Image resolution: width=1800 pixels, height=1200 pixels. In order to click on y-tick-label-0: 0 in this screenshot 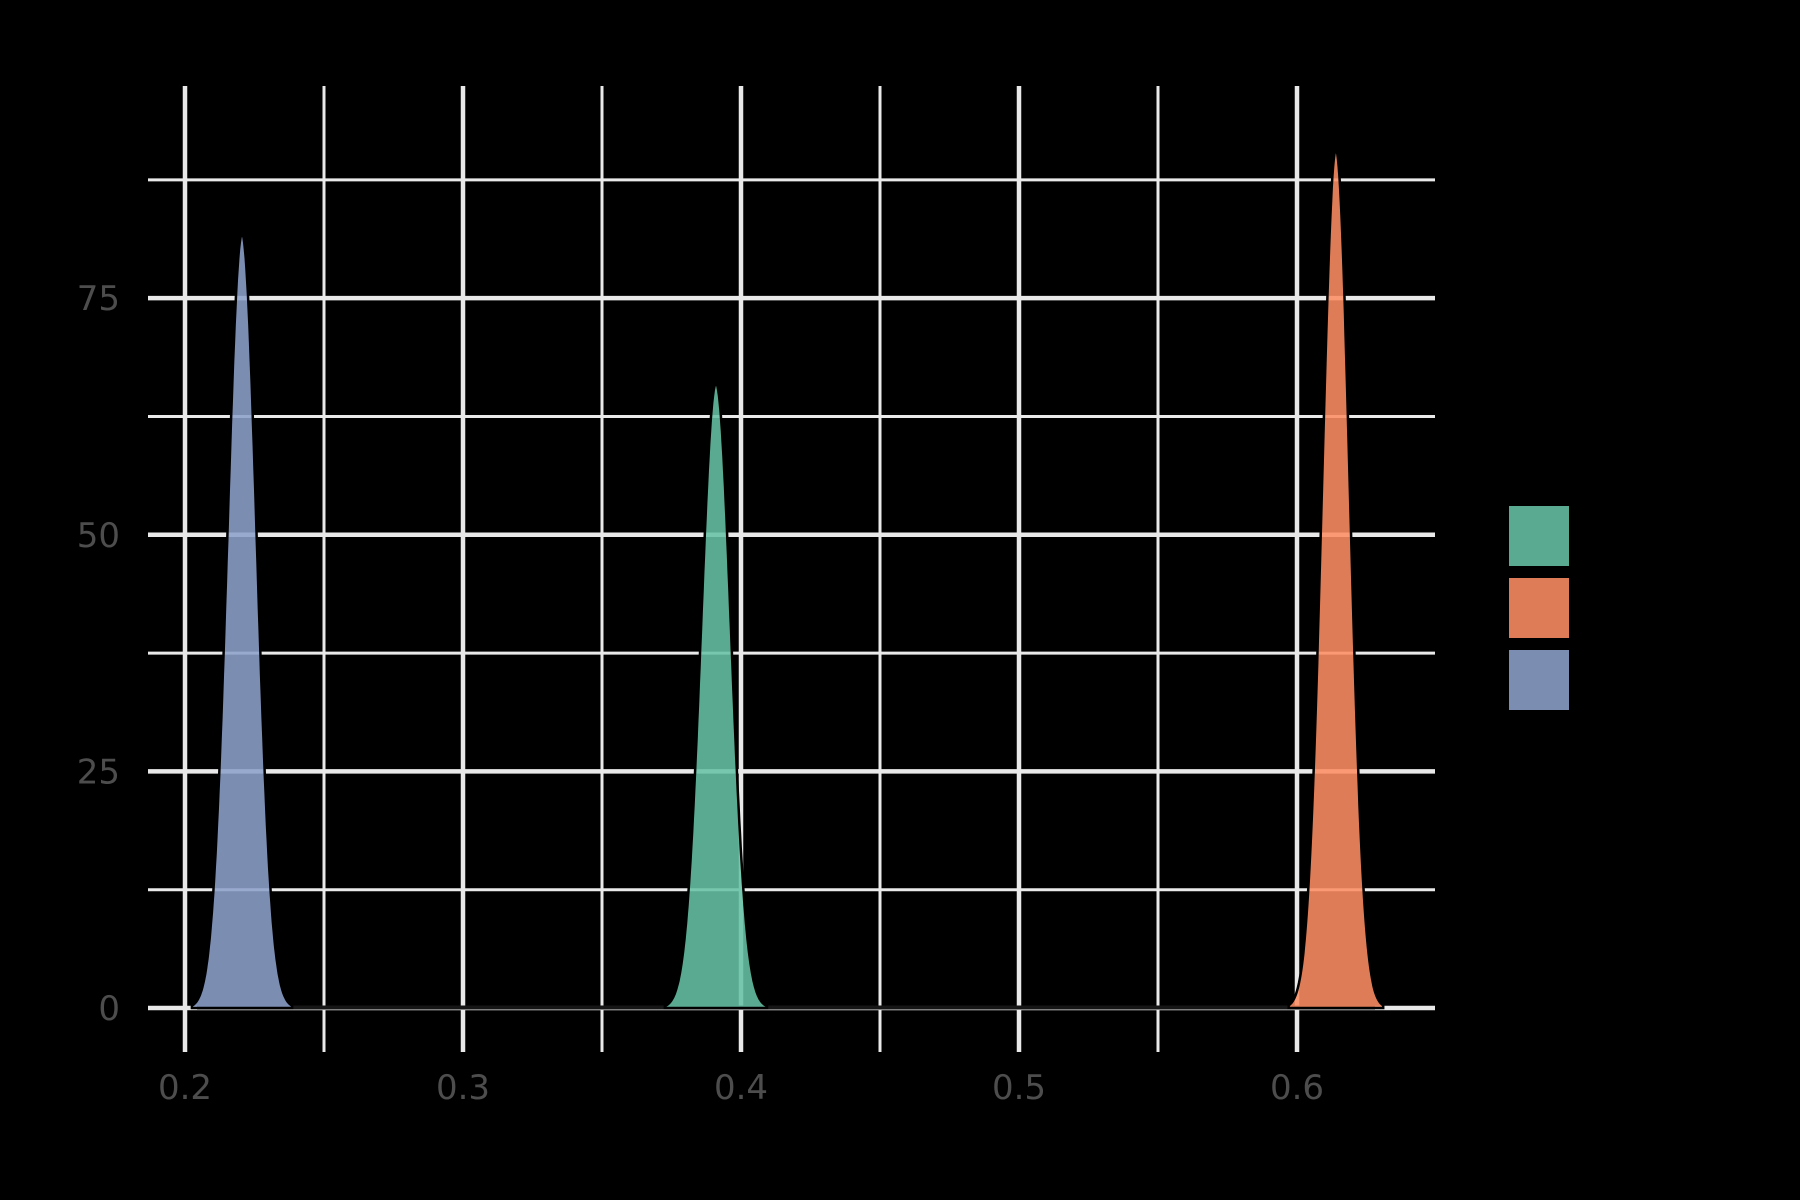, I will do `click(109, 1009)`.